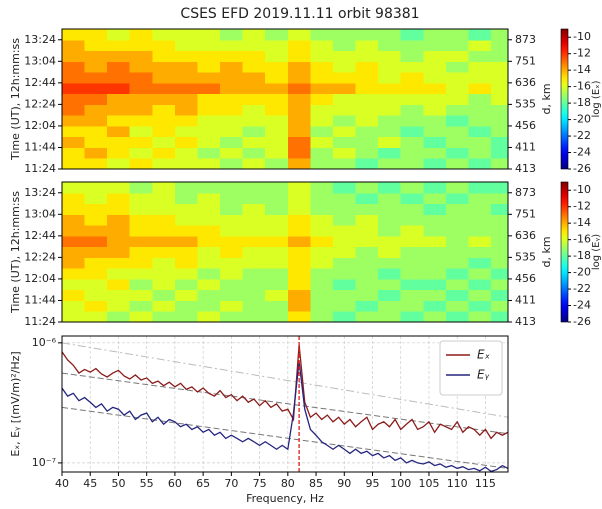  I want to click on y-tick-label: 13:24, so click(40, 39).